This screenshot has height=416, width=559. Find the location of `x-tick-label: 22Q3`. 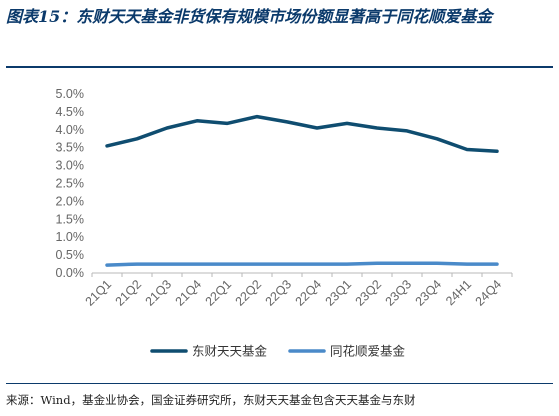

x-tick-label: 22Q3 is located at coordinates (279, 293).